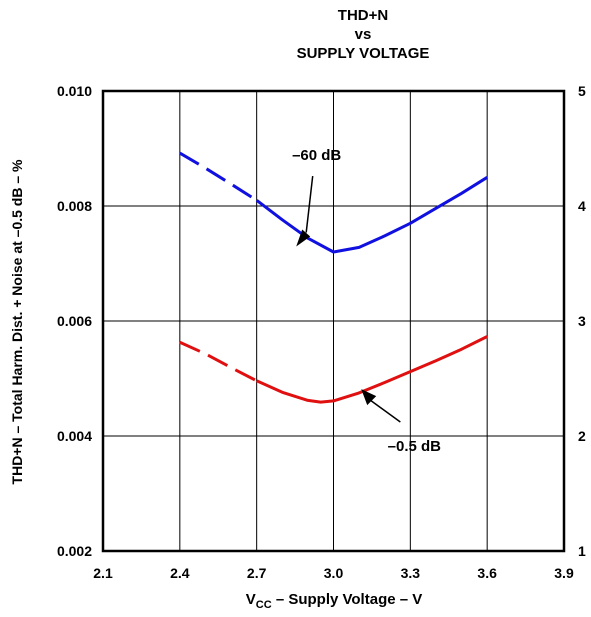  I want to click on x-tick-label: 3.9, so click(564, 573).